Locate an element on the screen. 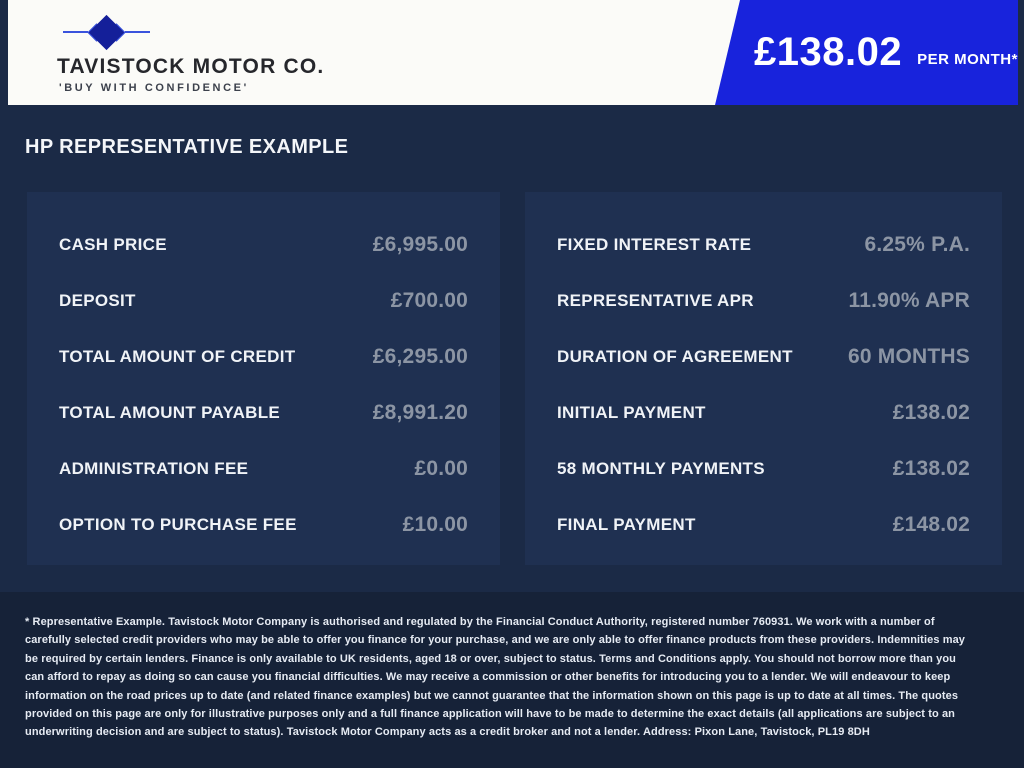 The width and height of the screenshot is (1024, 768). dealer-name: TAVISTOCK MOTOR CO. is located at coordinates (191, 66).